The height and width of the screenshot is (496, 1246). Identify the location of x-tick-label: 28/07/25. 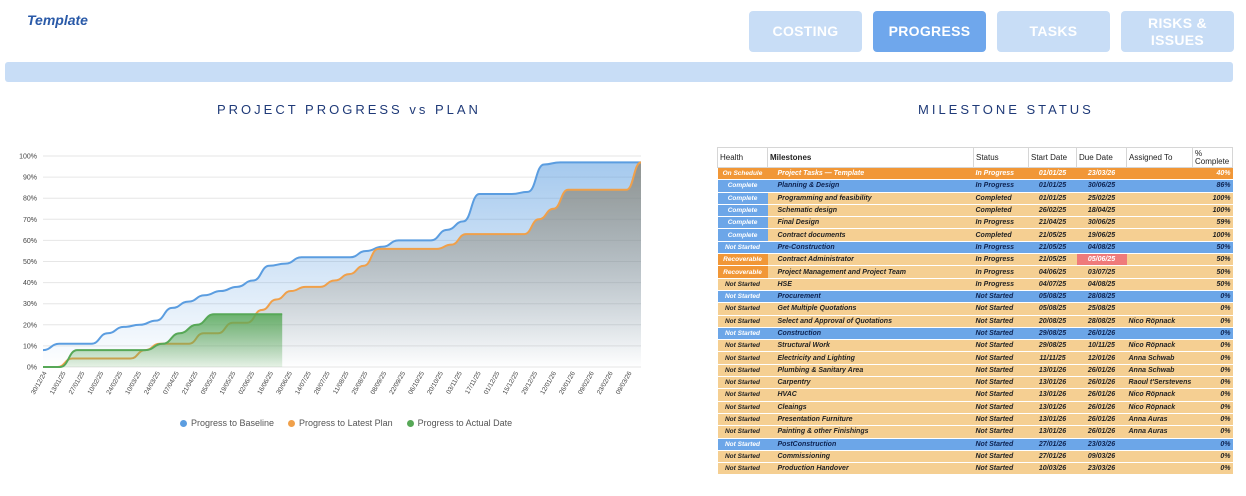
(322, 383).